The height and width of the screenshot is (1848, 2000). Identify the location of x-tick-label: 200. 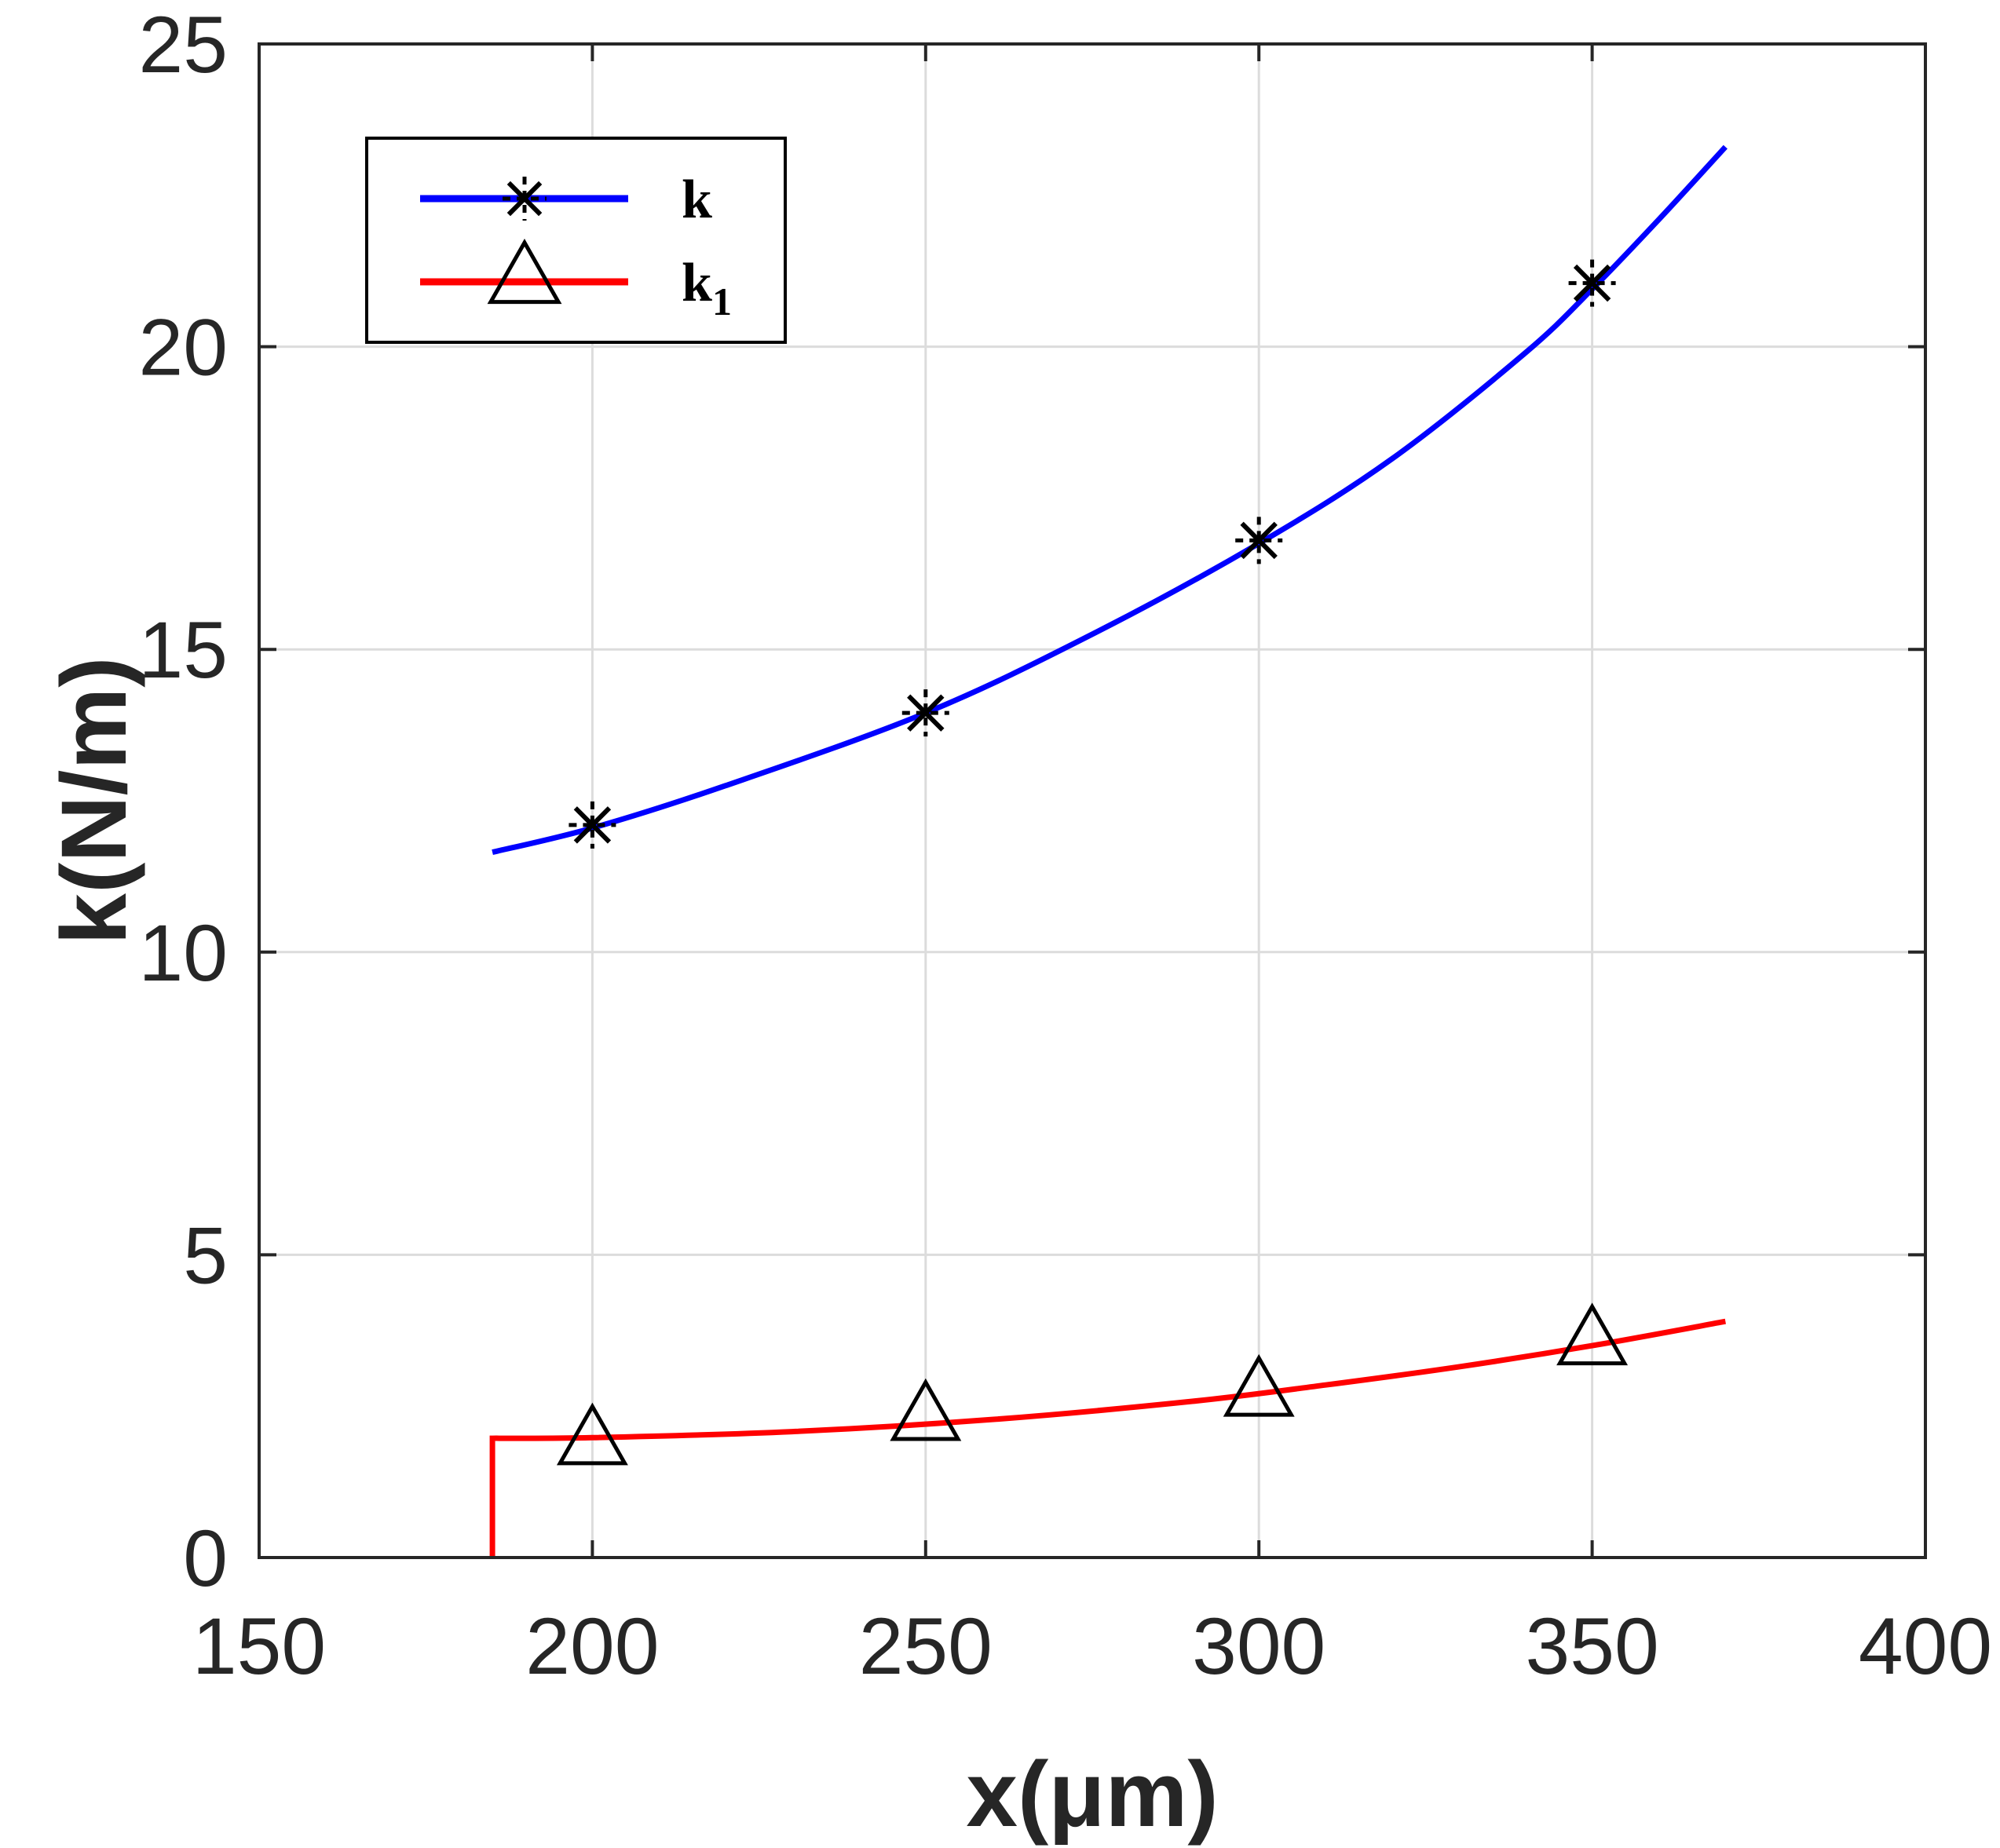
(592, 1646).